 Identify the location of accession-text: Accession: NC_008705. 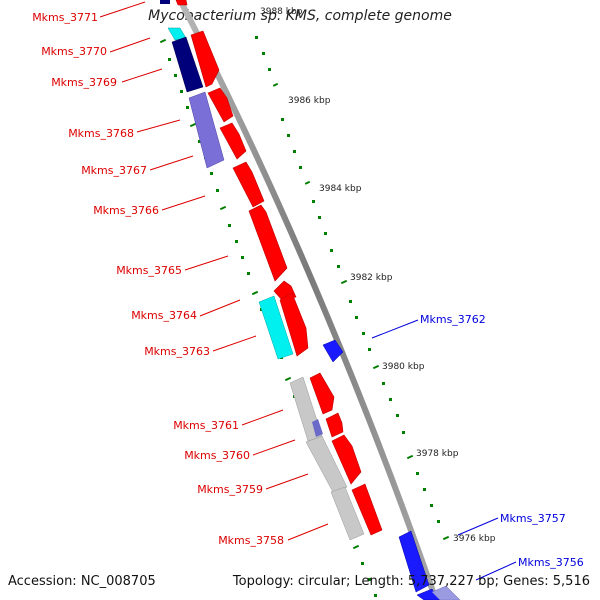
(82, 581).